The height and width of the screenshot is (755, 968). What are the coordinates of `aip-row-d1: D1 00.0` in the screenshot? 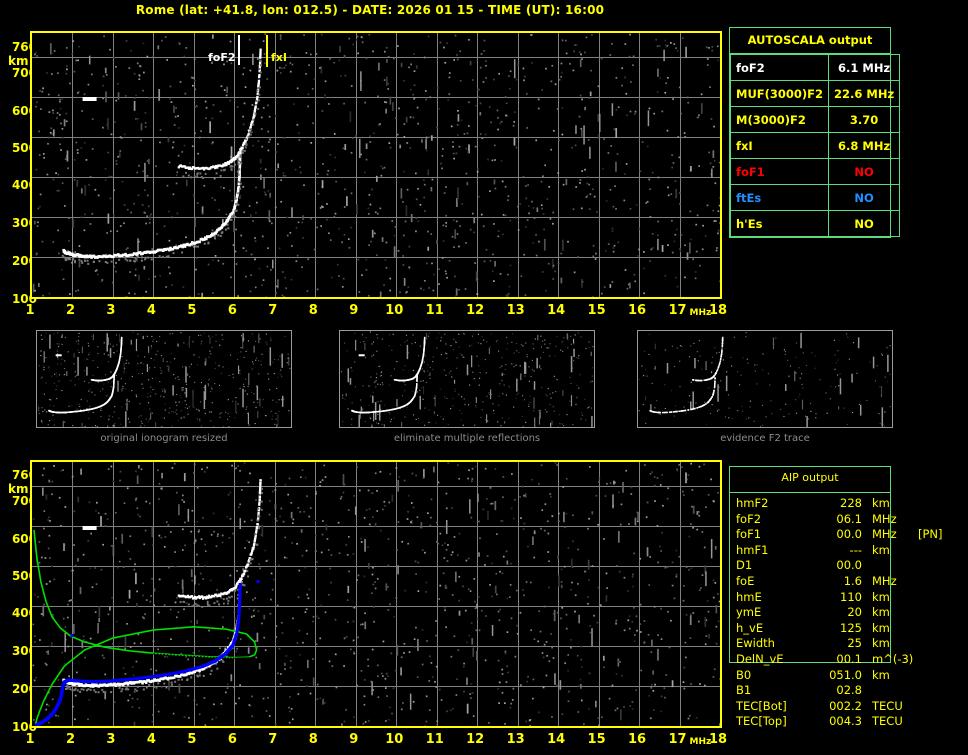 It's located at (851, 566).